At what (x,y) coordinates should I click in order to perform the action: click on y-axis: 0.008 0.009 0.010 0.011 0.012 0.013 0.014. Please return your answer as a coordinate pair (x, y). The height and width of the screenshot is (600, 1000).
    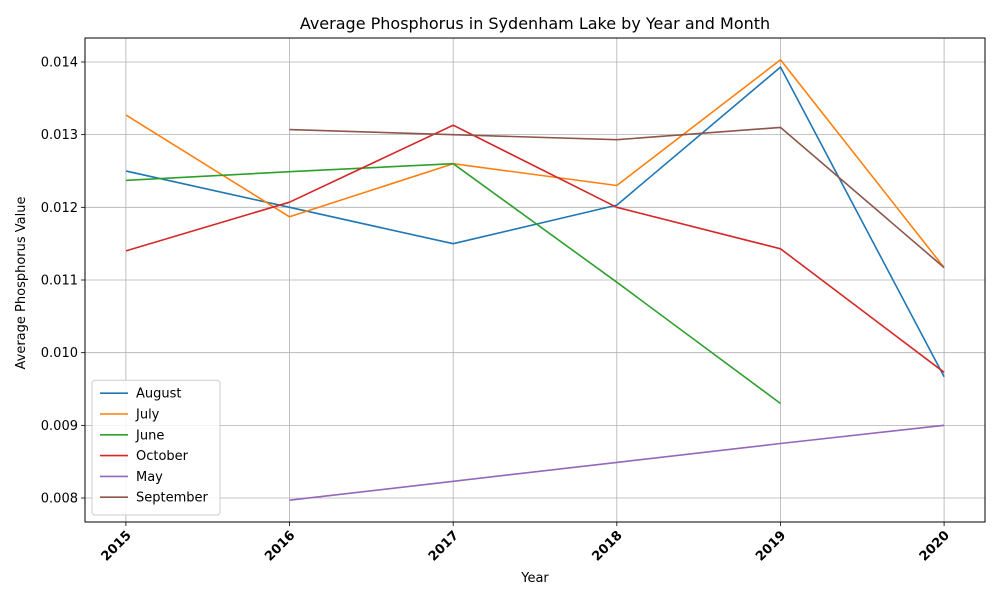
    Looking at the image, I should click on (63, 281).